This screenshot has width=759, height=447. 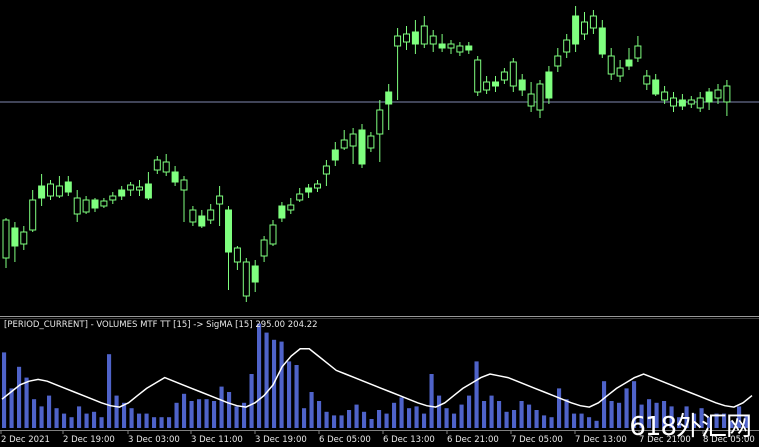 I want to click on sigma-ma-line, so click(x=377, y=378).